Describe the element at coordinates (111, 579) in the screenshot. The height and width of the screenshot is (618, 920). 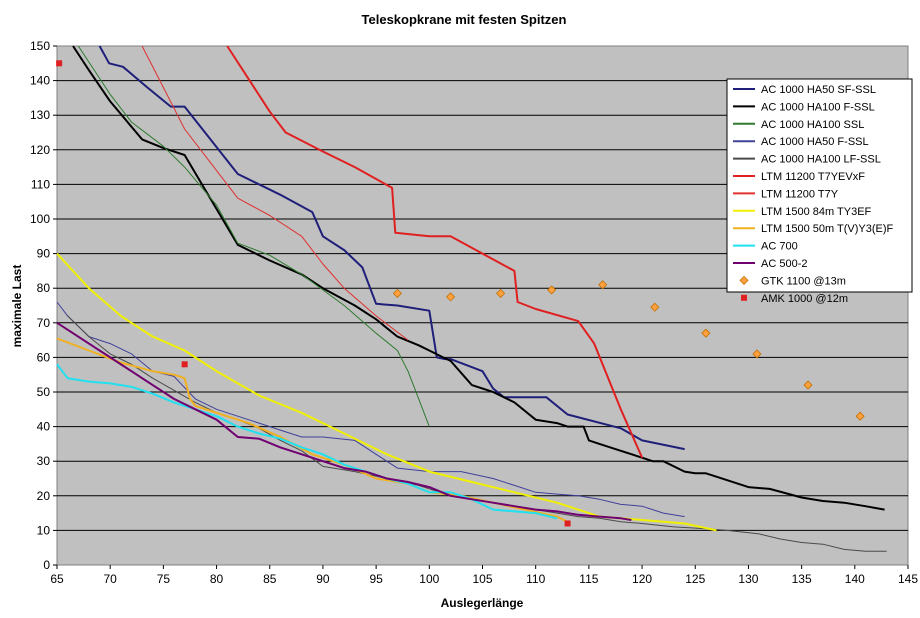
I see `x-tick-label: 70` at that location.